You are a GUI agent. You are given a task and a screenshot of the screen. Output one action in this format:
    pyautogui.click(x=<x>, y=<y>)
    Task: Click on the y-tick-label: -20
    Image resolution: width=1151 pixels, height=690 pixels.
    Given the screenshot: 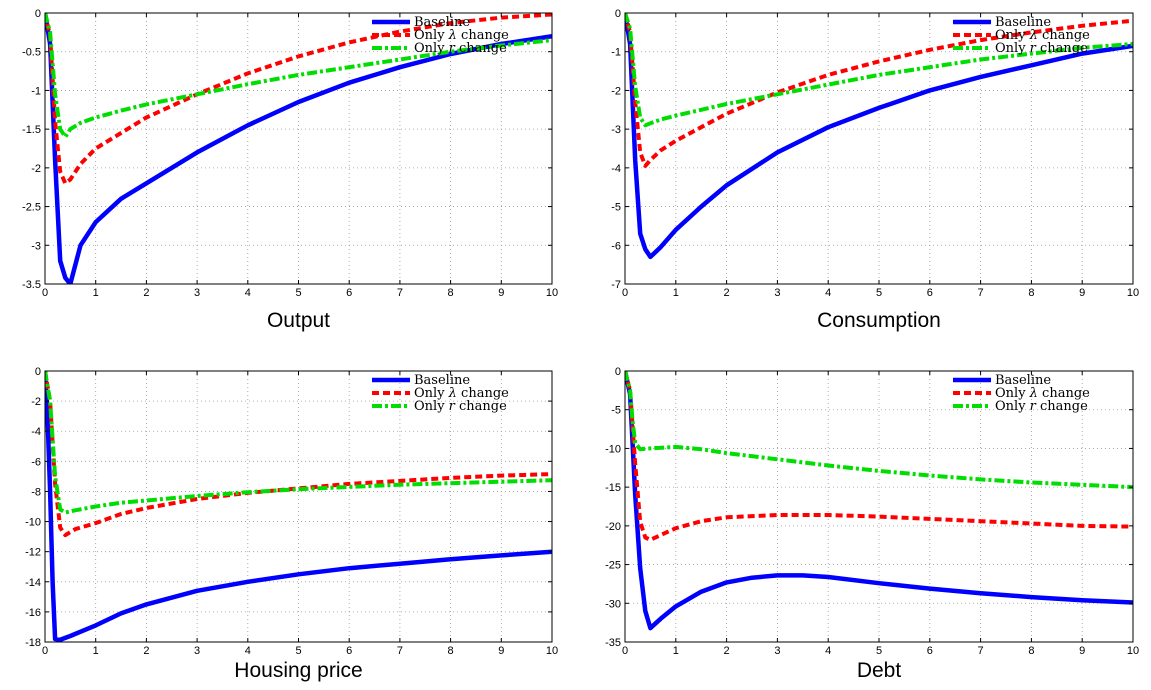 What is the action you would take?
    pyautogui.click(x=613, y=527)
    